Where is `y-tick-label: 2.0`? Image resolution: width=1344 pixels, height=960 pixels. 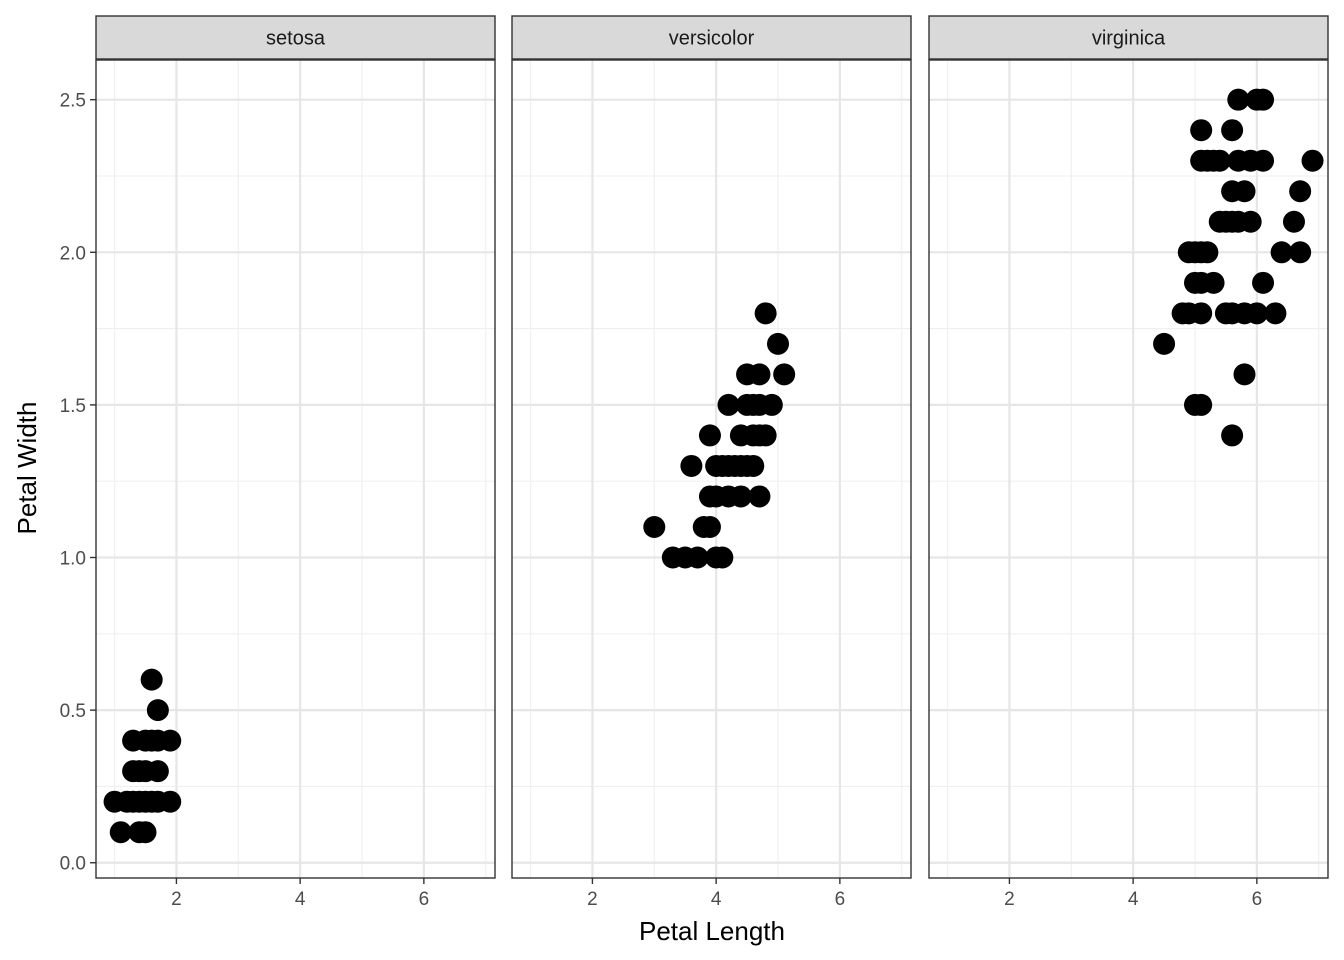 y-tick-label: 2.0 is located at coordinates (73, 253).